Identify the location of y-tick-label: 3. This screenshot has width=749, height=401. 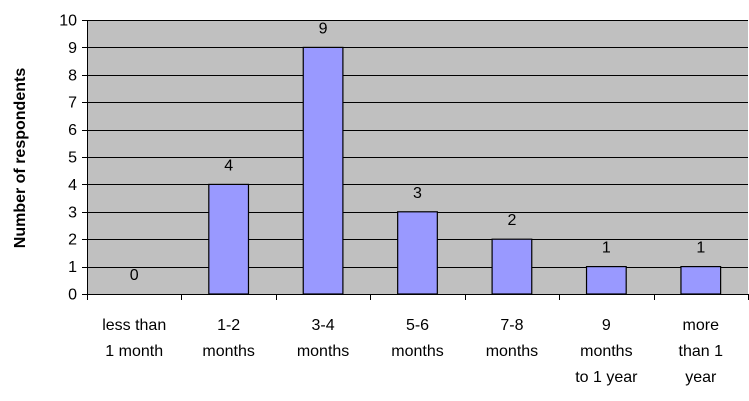
(72, 212).